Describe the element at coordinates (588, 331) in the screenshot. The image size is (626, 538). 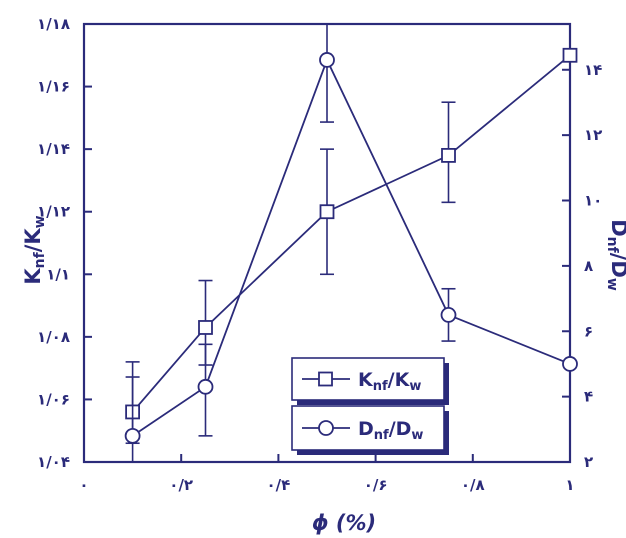
I see `right-tick-label: ۶` at that location.